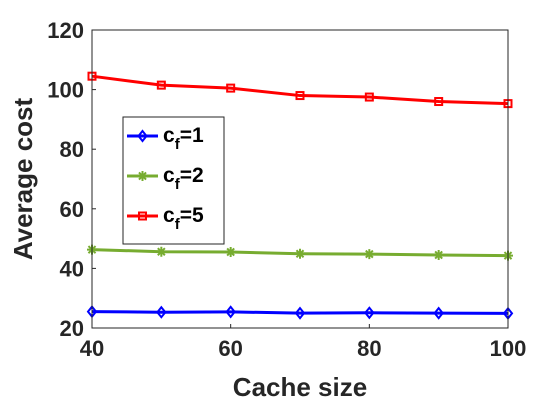 The width and height of the screenshot is (560, 420). I want to click on y-tick-label: 80, so click(72, 149).